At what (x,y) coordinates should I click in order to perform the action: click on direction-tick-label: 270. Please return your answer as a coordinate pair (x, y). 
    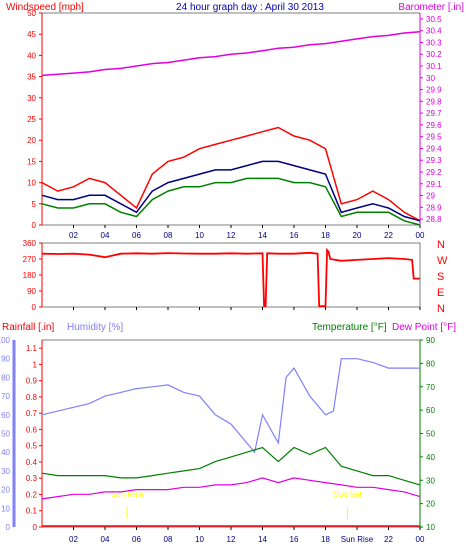
    Looking at the image, I should click on (30, 259).